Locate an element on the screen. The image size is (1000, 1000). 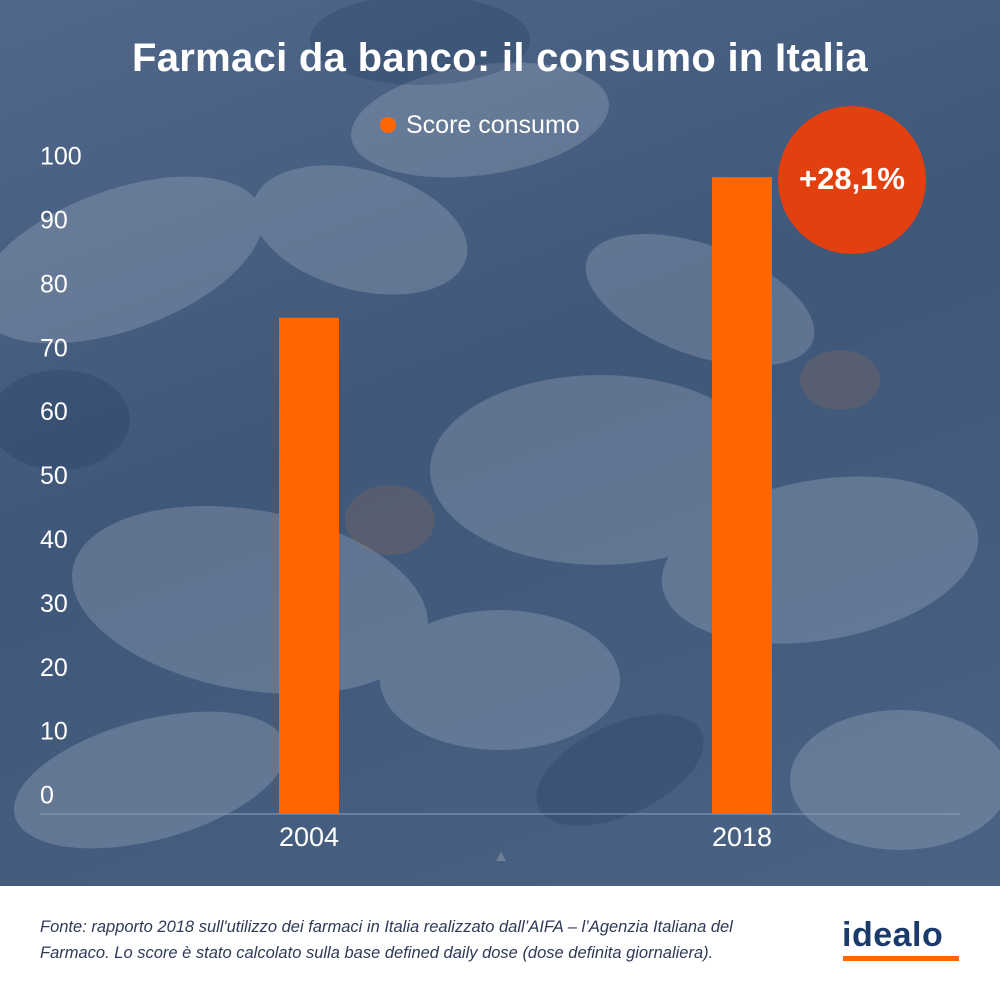
growth-badge-label: +28,1% is located at coordinates (852, 178).